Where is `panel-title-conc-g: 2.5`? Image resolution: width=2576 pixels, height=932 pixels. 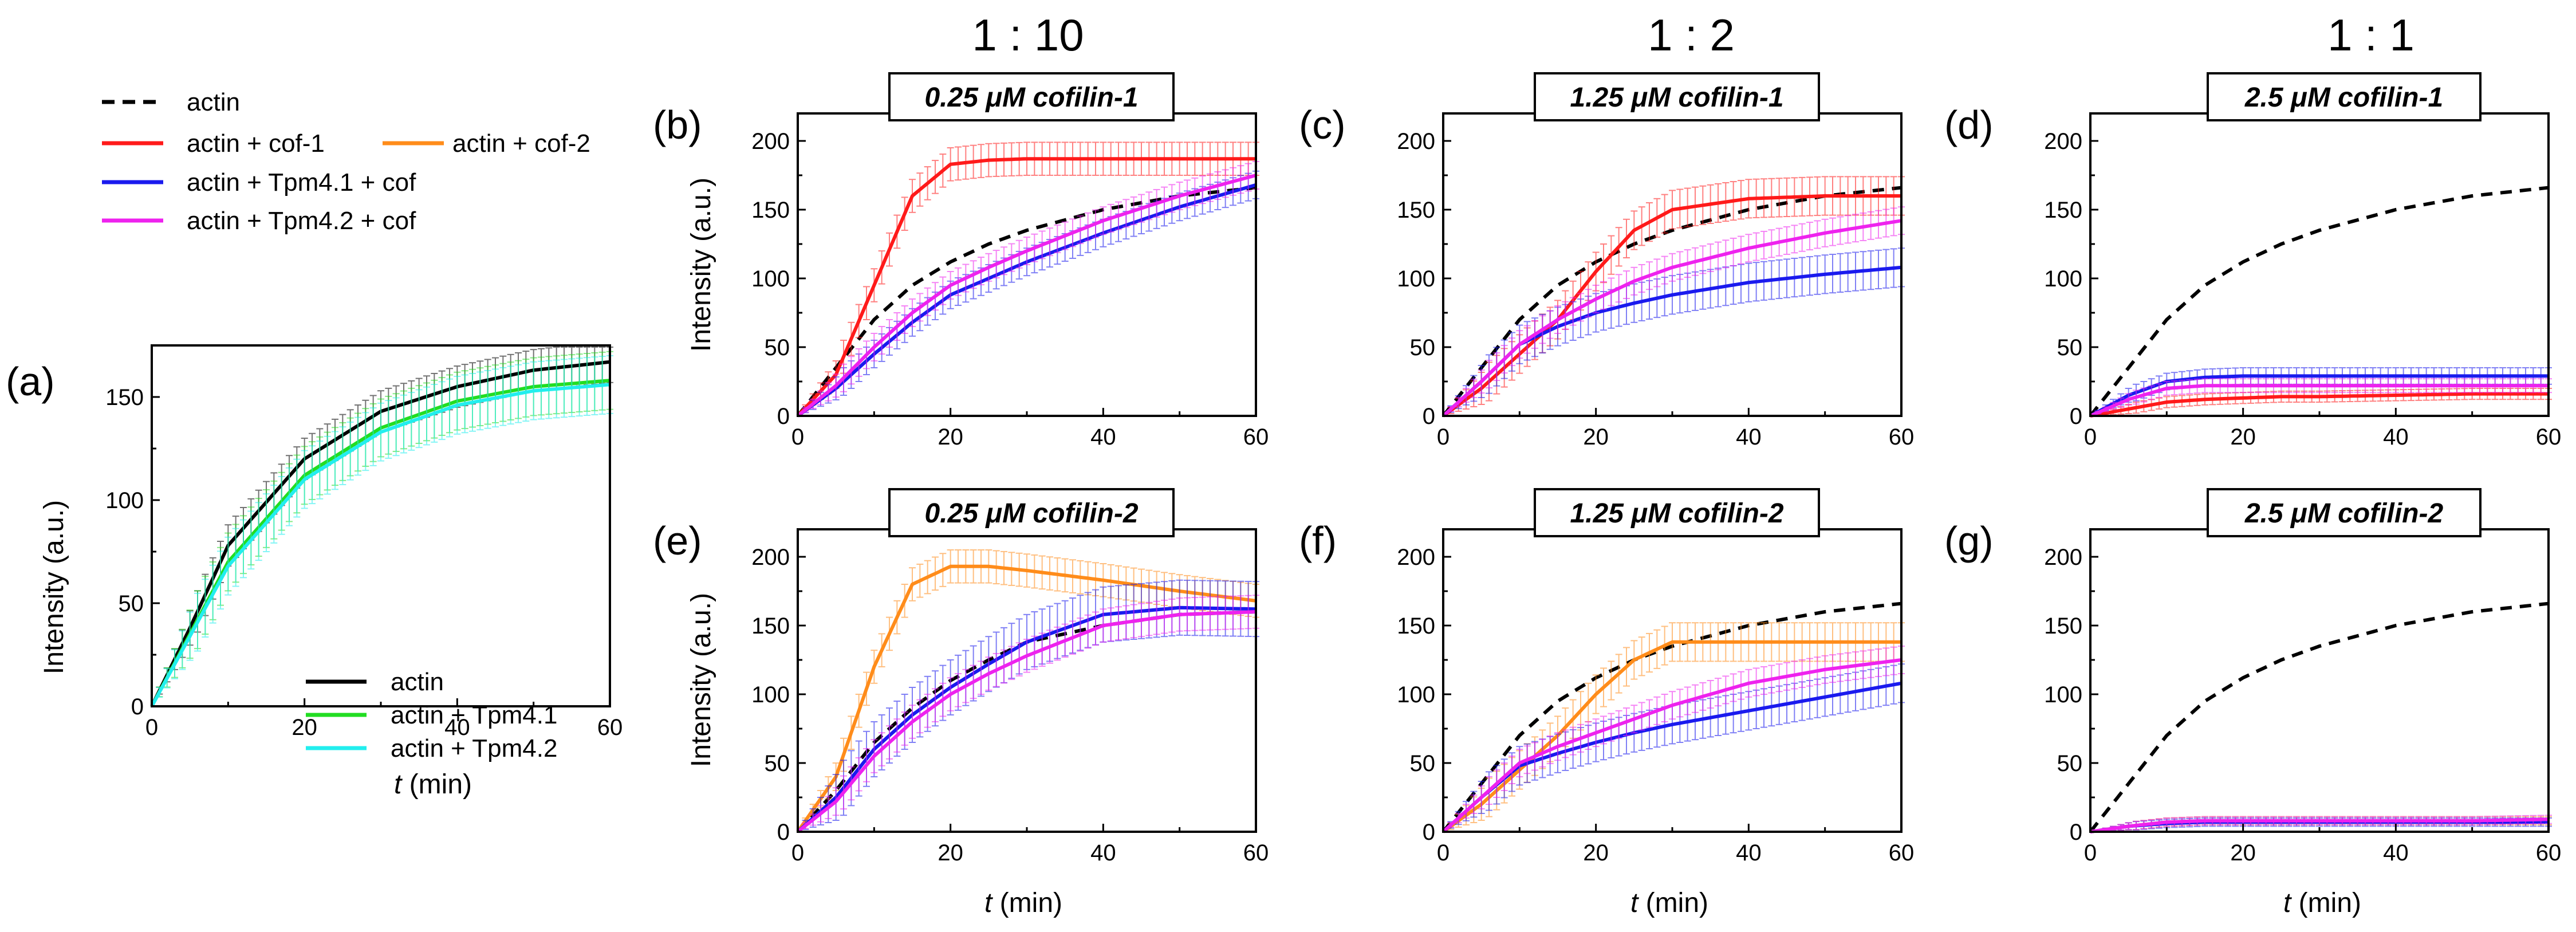 panel-title-conc-g: 2.5 is located at coordinates (2267, 513).